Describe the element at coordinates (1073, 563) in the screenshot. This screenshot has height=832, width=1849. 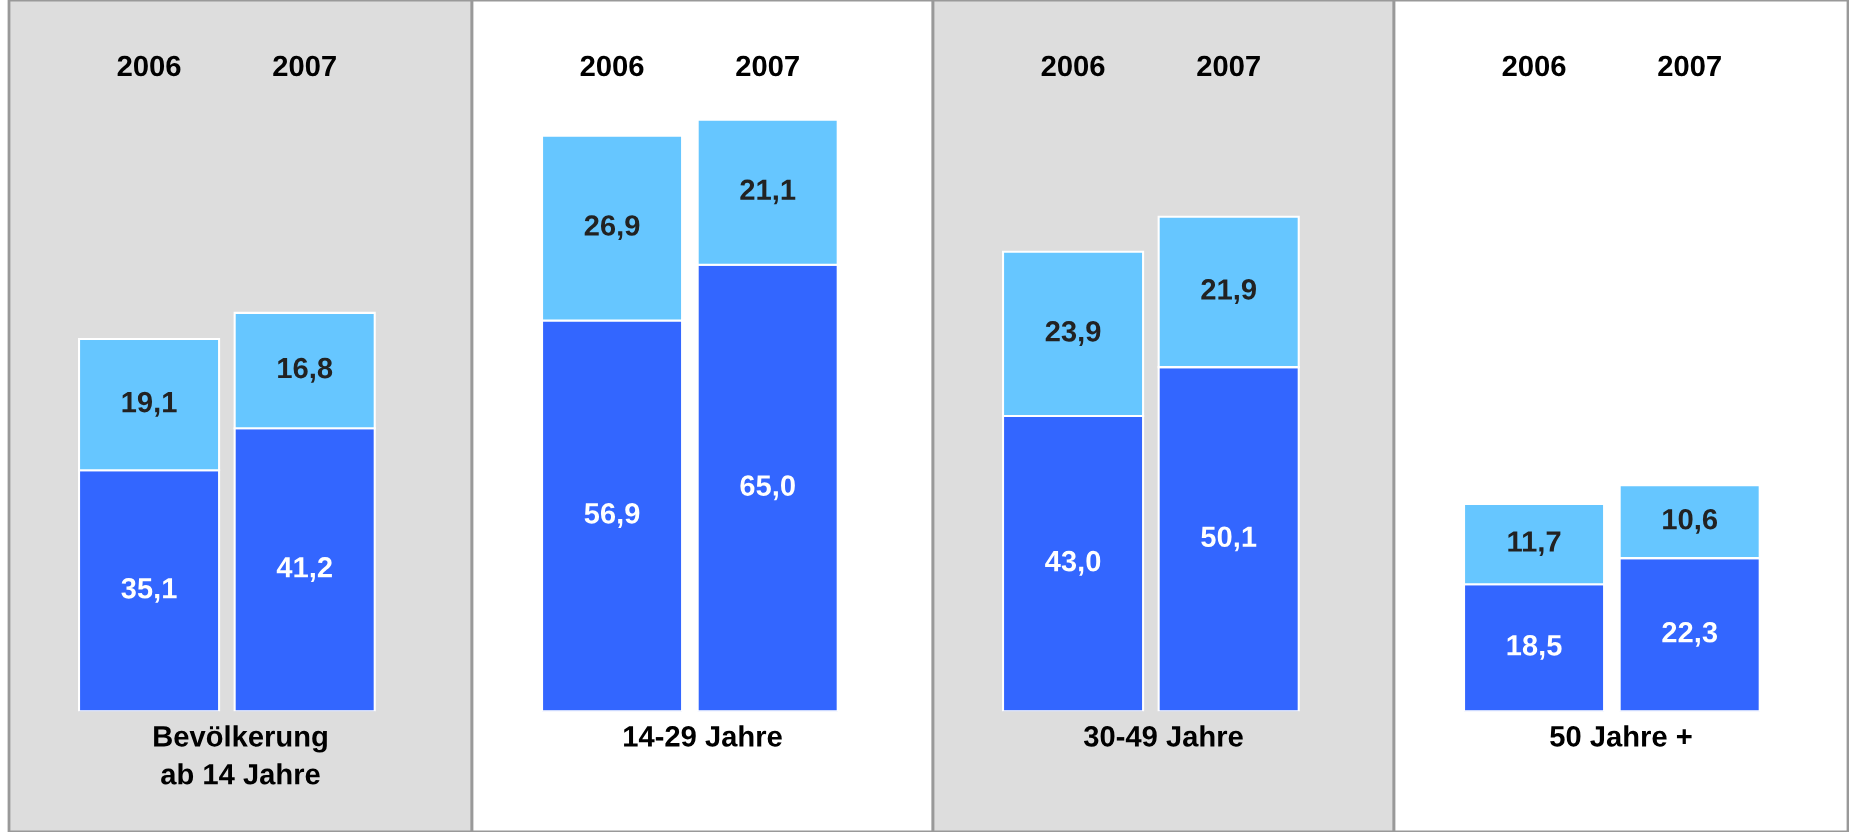
I see `data-label: 43,0` at that location.